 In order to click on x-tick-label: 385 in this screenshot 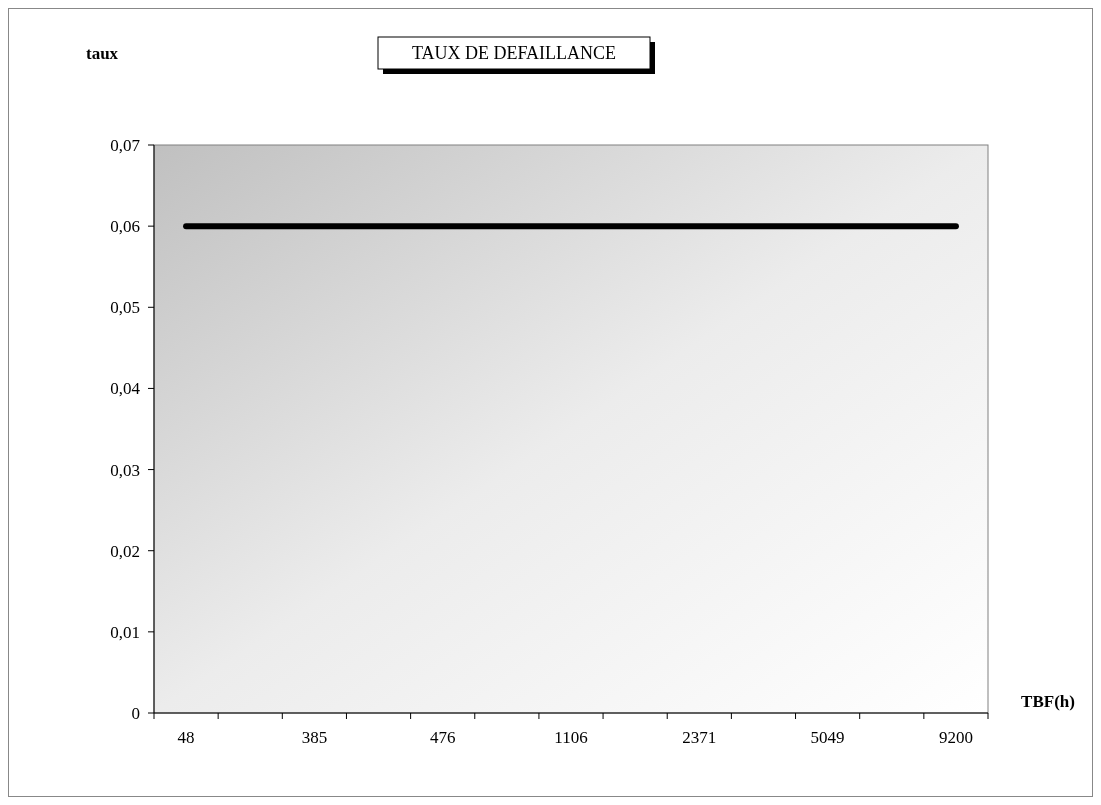, I will do `click(314, 737)`.